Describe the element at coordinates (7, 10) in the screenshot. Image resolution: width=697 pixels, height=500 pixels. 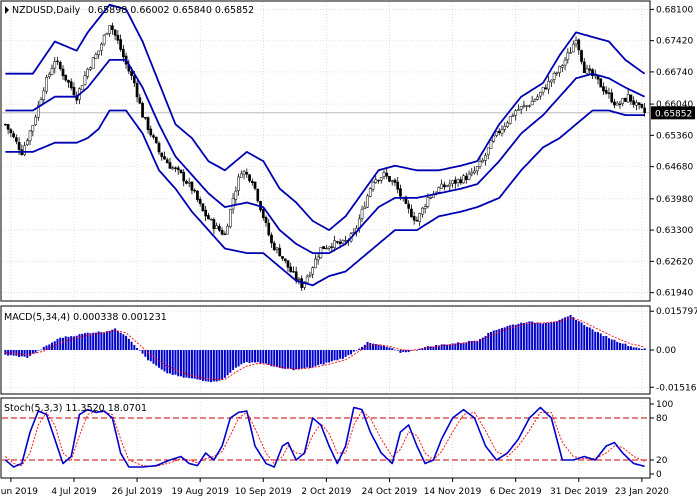
I see `collapse-triangle-icon` at that location.